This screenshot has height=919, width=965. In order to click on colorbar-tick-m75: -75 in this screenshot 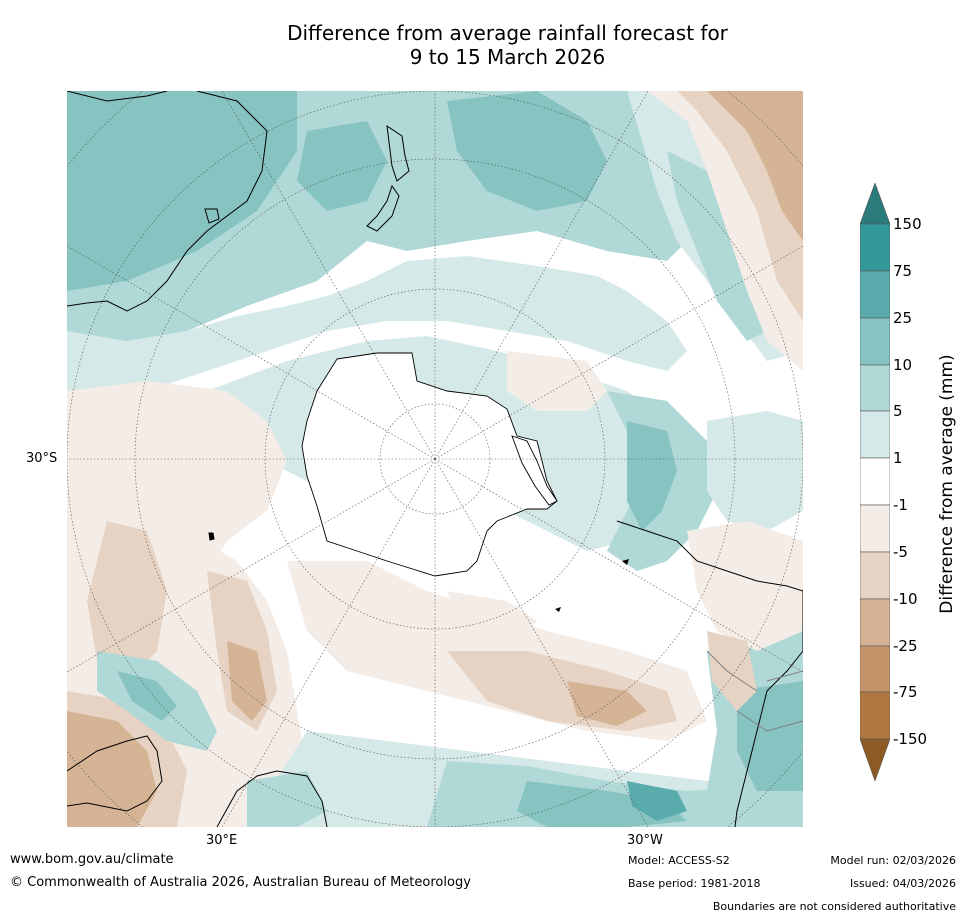, I will do `click(905, 692)`.